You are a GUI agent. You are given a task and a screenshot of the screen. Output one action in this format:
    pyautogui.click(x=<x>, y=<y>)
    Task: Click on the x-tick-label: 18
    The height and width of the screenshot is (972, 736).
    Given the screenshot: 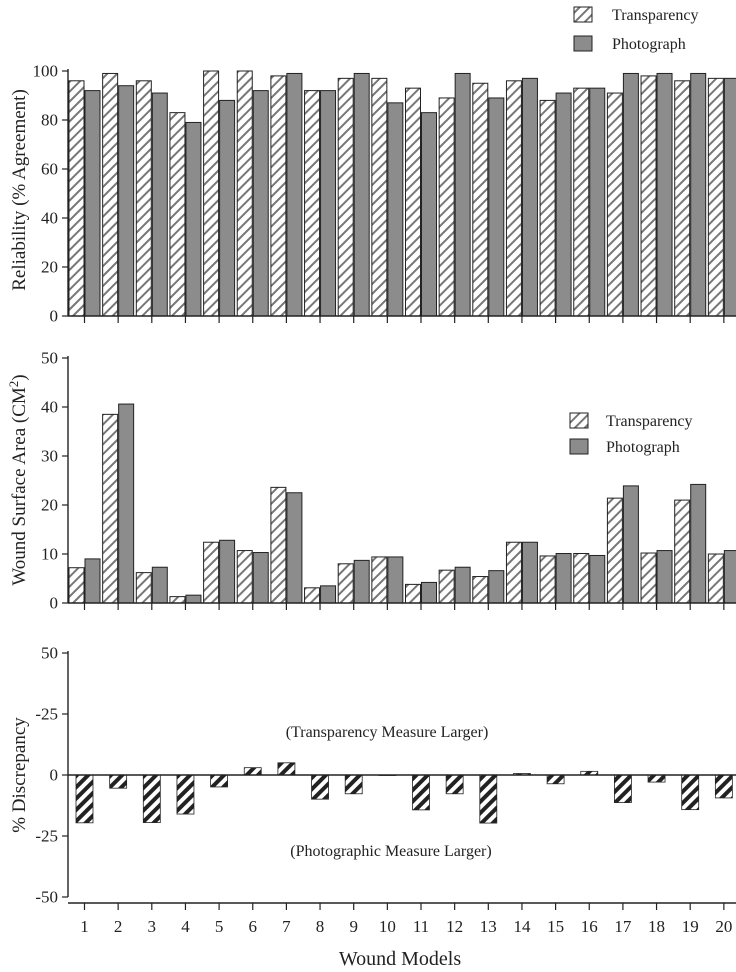 What is the action you would take?
    pyautogui.click(x=656, y=926)
    